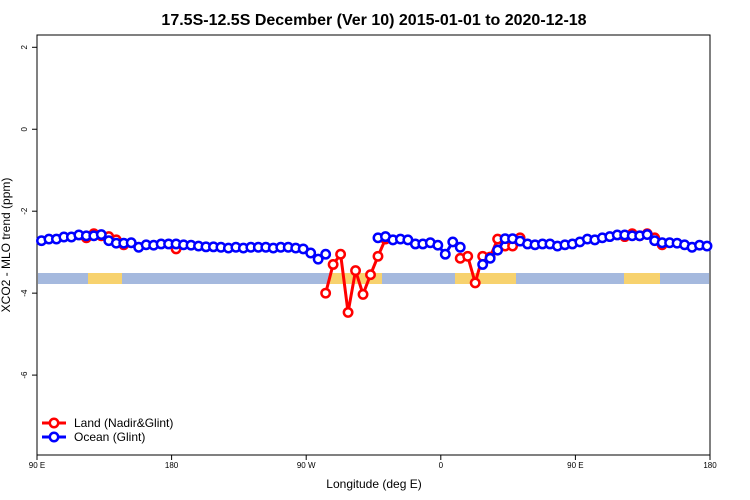 The width and height of the screenshot is (750, 500). I want to click on y-tick-label: 0, so click(24, 128).